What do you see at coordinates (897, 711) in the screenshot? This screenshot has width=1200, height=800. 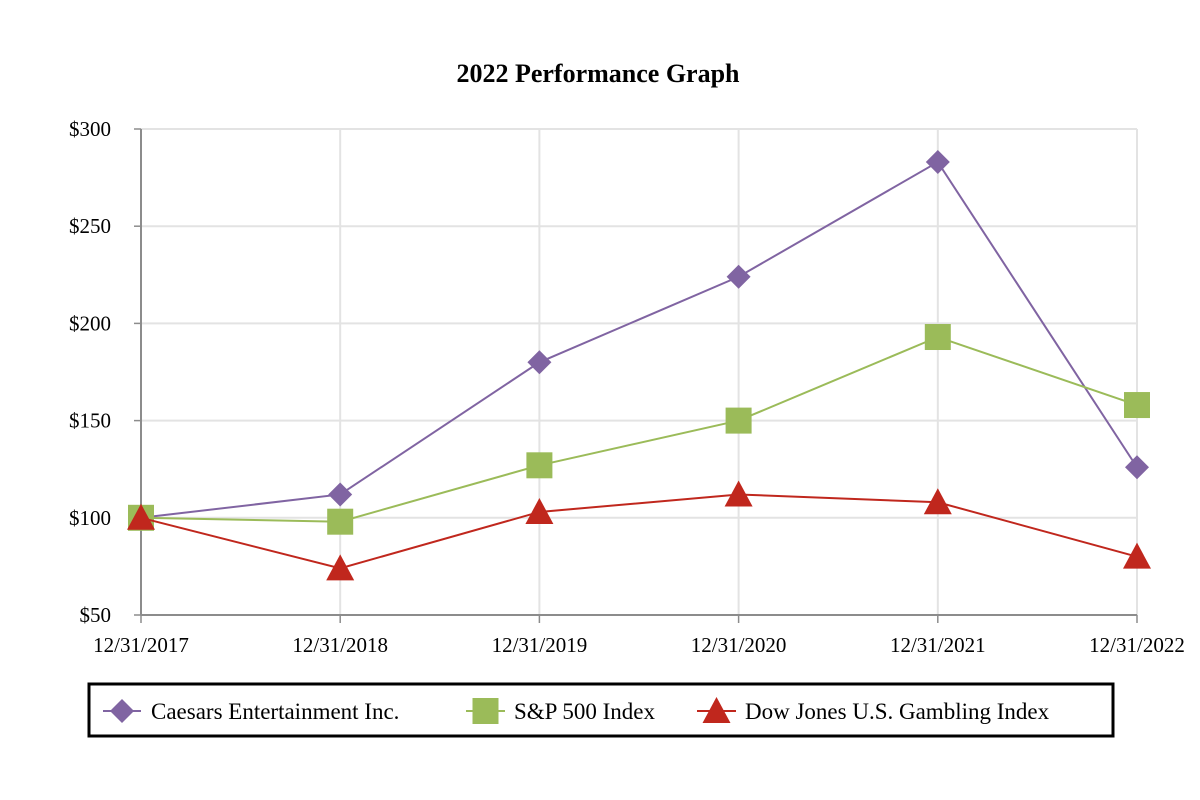 I see `legend-label: Dow Jones U.S. Gambling Index` at bounding box center [897, 711].